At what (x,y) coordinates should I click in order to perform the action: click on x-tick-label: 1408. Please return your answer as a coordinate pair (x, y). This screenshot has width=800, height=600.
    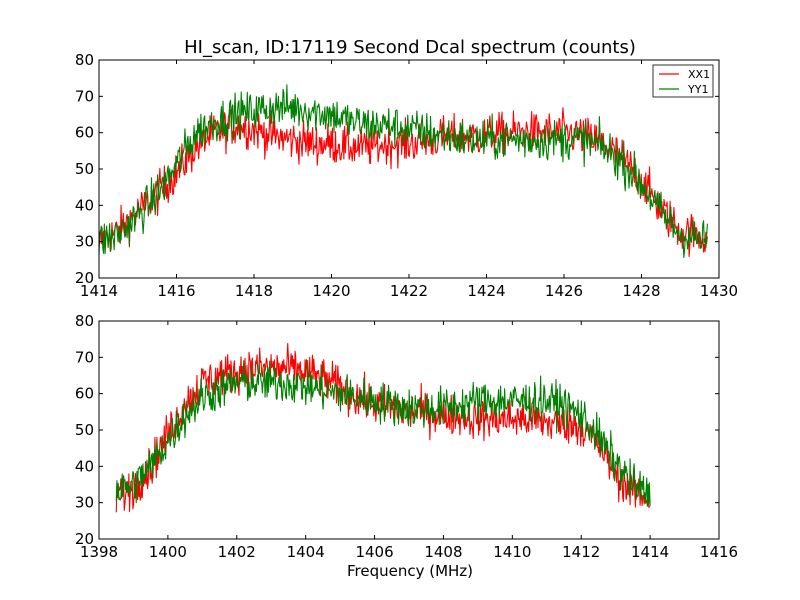
    Looking at the image, I should click on (443, 552).